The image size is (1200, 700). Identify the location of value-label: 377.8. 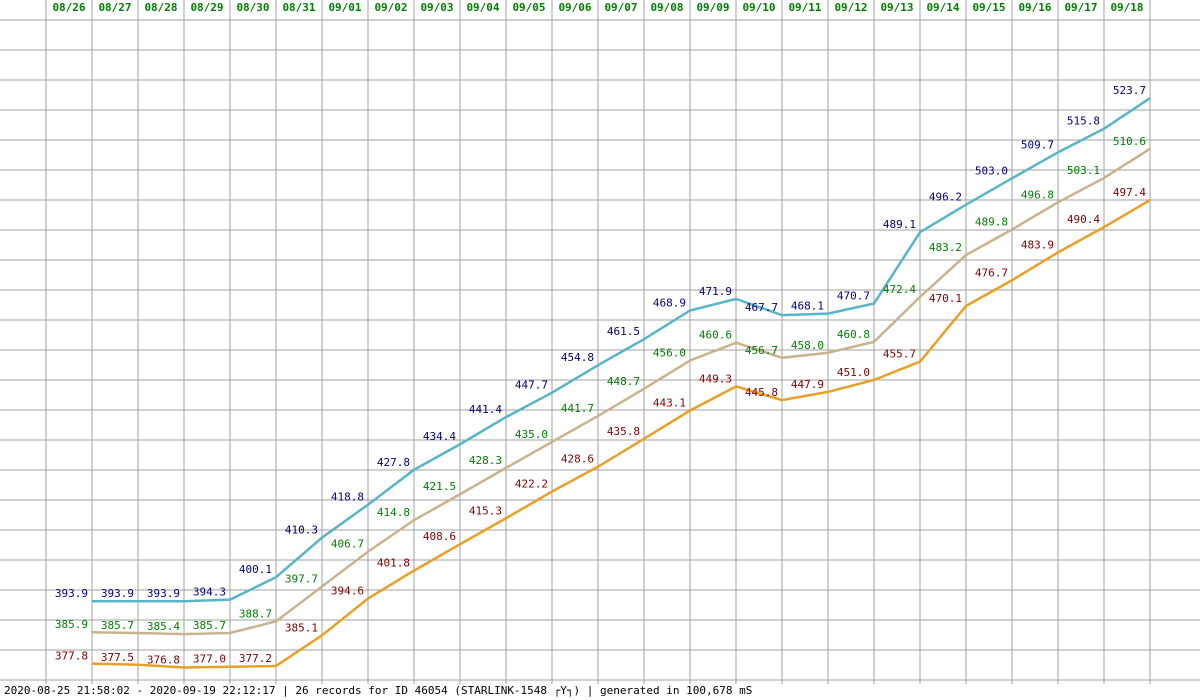
(71, 656).